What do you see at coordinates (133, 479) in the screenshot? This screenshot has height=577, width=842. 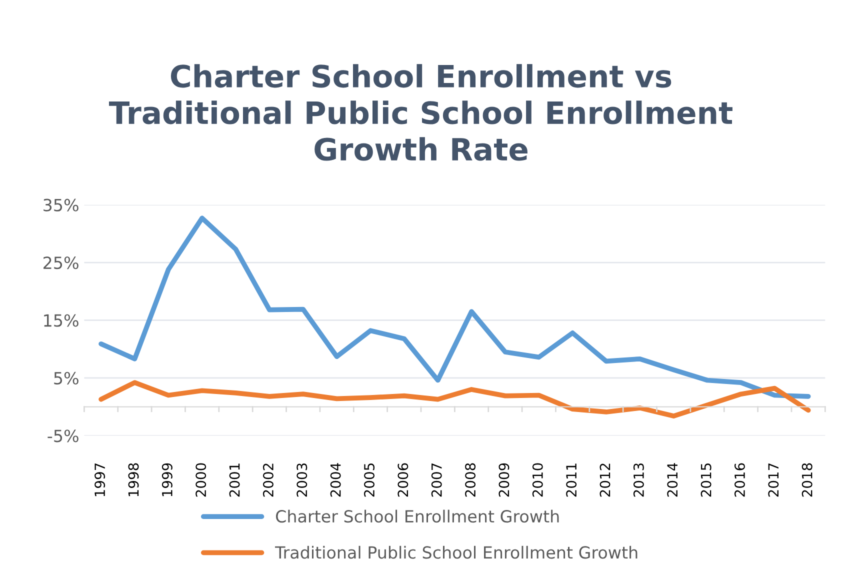 I see `x-tick-label: 1998` at bounding box center [133, 479].